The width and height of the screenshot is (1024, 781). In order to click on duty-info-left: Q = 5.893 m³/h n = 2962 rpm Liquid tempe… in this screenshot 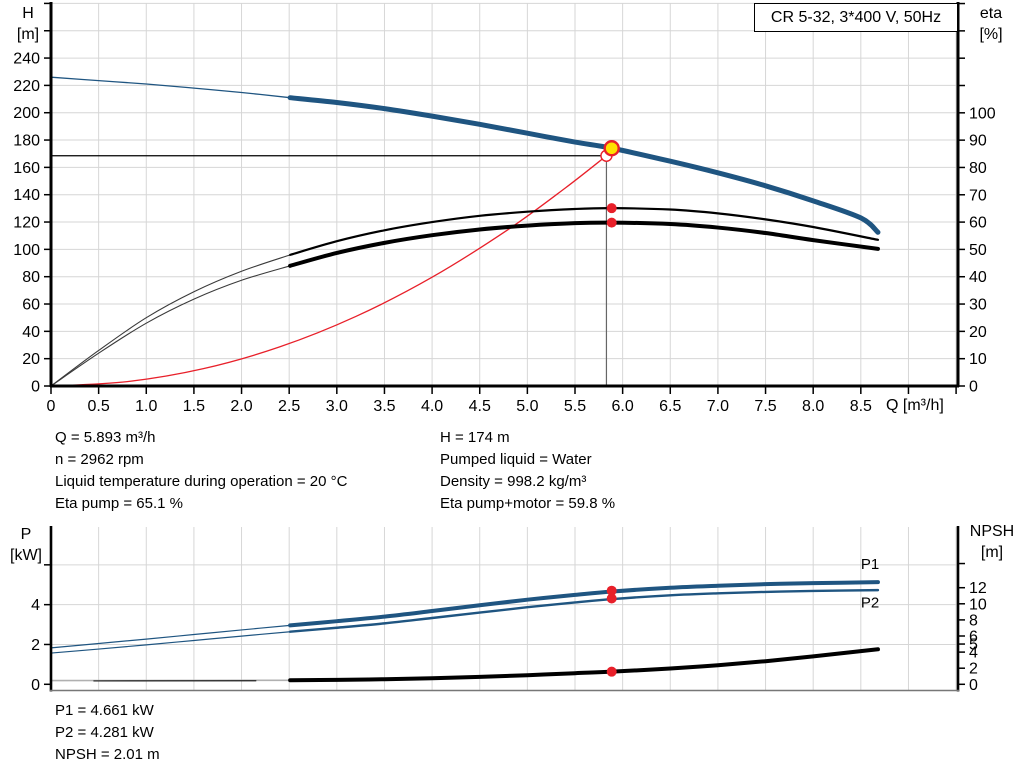, I will do `click(245, 471)`.